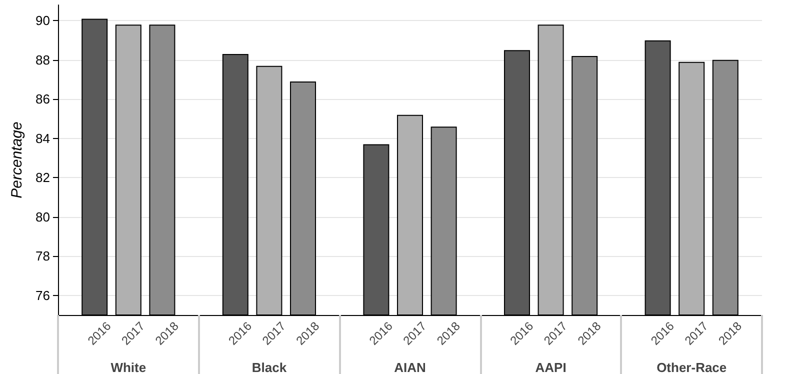  I want to click on y-tick-label: 76, so click(43, 295).